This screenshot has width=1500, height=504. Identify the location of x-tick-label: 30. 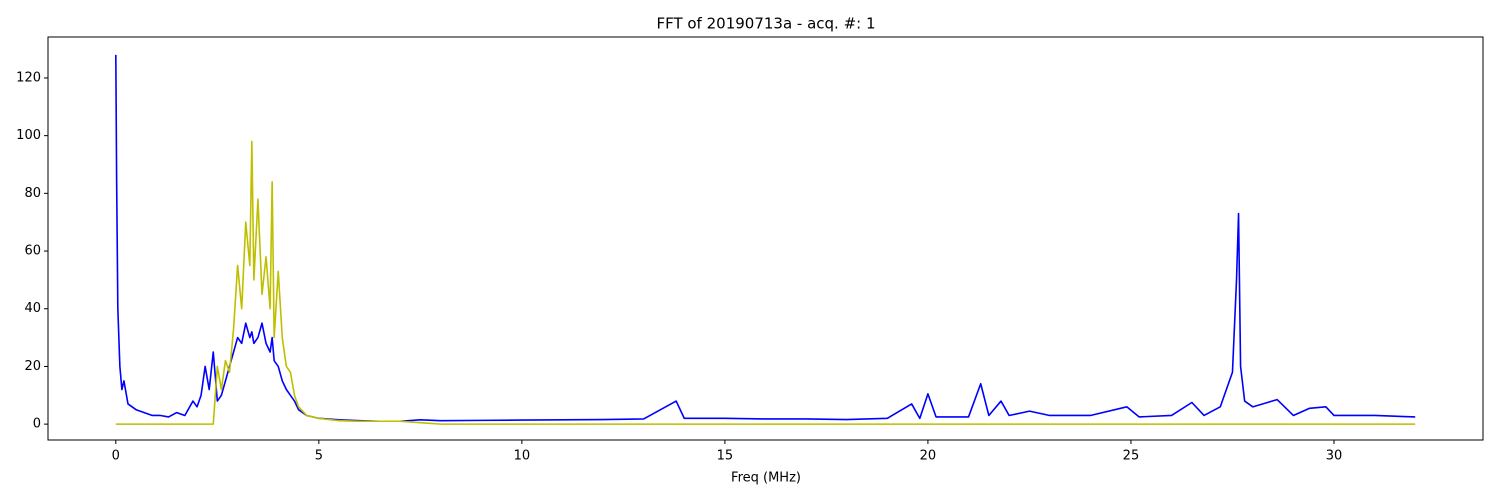
(1334, 456).